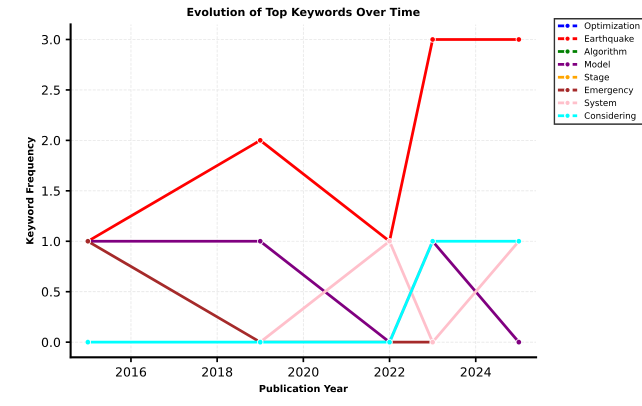 Image resolution: width=642 pixels, height=406 pixels. I want to click on legend-label: Model, so click(597, 64).